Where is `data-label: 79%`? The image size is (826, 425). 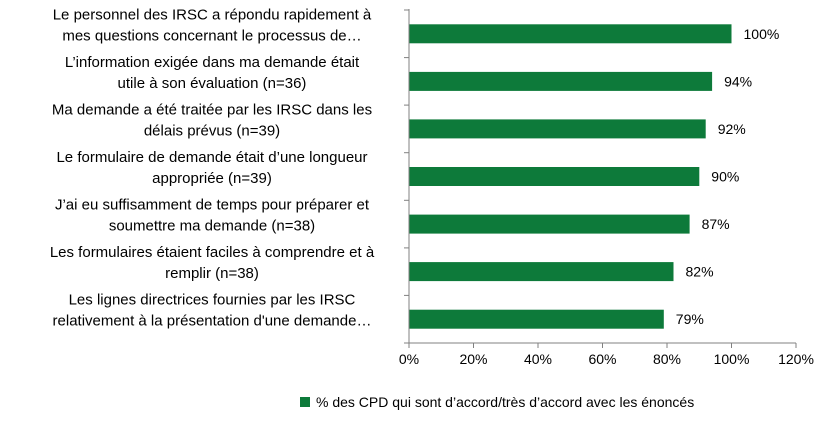 data-label: 79% is located at coordinates (690, 319).